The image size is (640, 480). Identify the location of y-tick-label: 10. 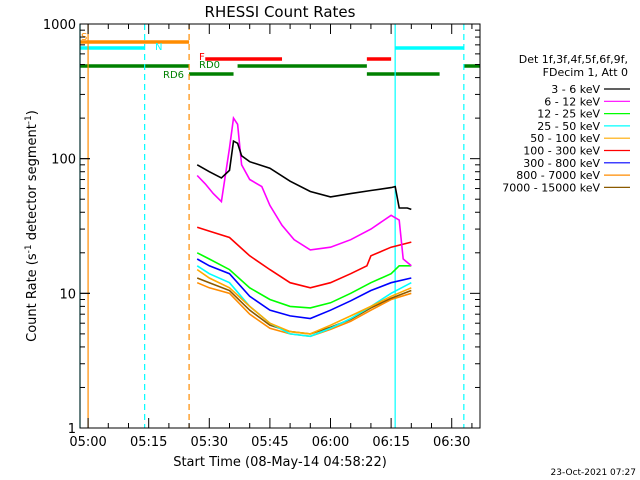
(67, 294).